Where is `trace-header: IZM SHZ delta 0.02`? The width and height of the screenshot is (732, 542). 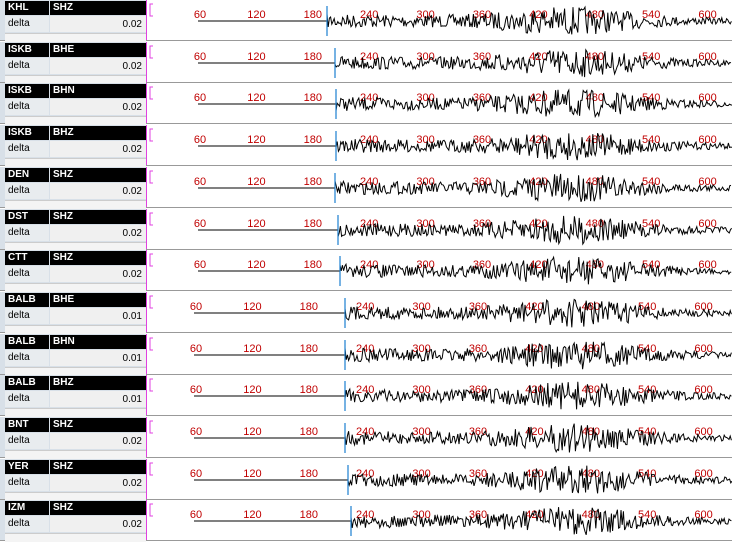 trace-header: IZM SHZ delta 0.02 is located at coordinates (73, 521).